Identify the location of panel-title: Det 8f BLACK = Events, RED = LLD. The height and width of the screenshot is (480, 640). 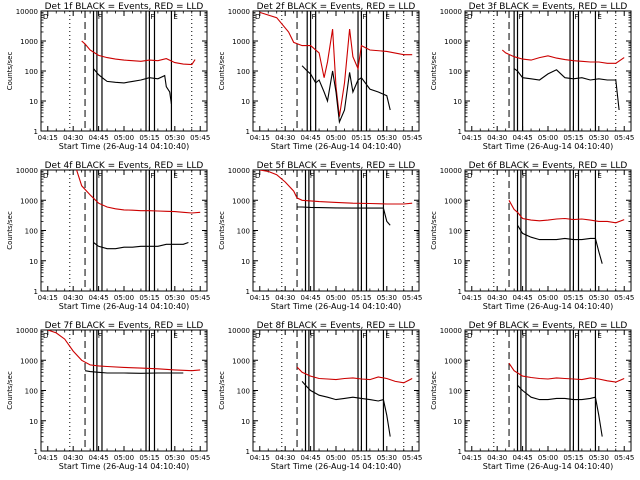
(336, 326).